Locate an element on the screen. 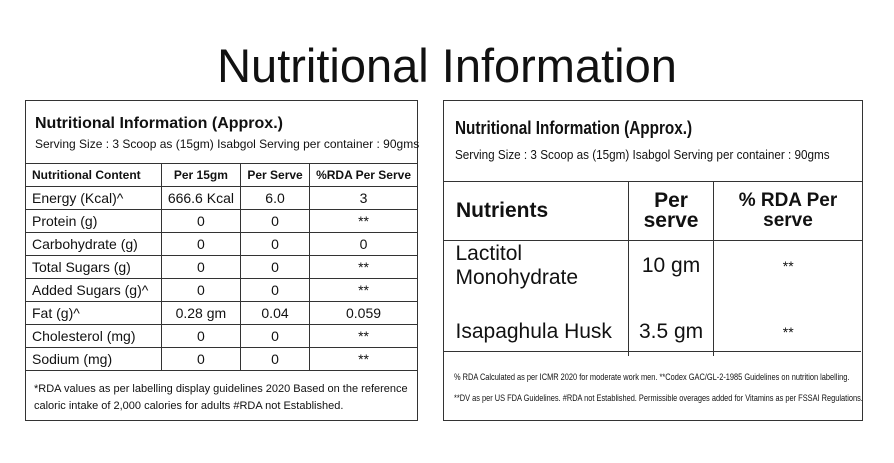  table-cell: 3 is located at coordinates (363, 198).